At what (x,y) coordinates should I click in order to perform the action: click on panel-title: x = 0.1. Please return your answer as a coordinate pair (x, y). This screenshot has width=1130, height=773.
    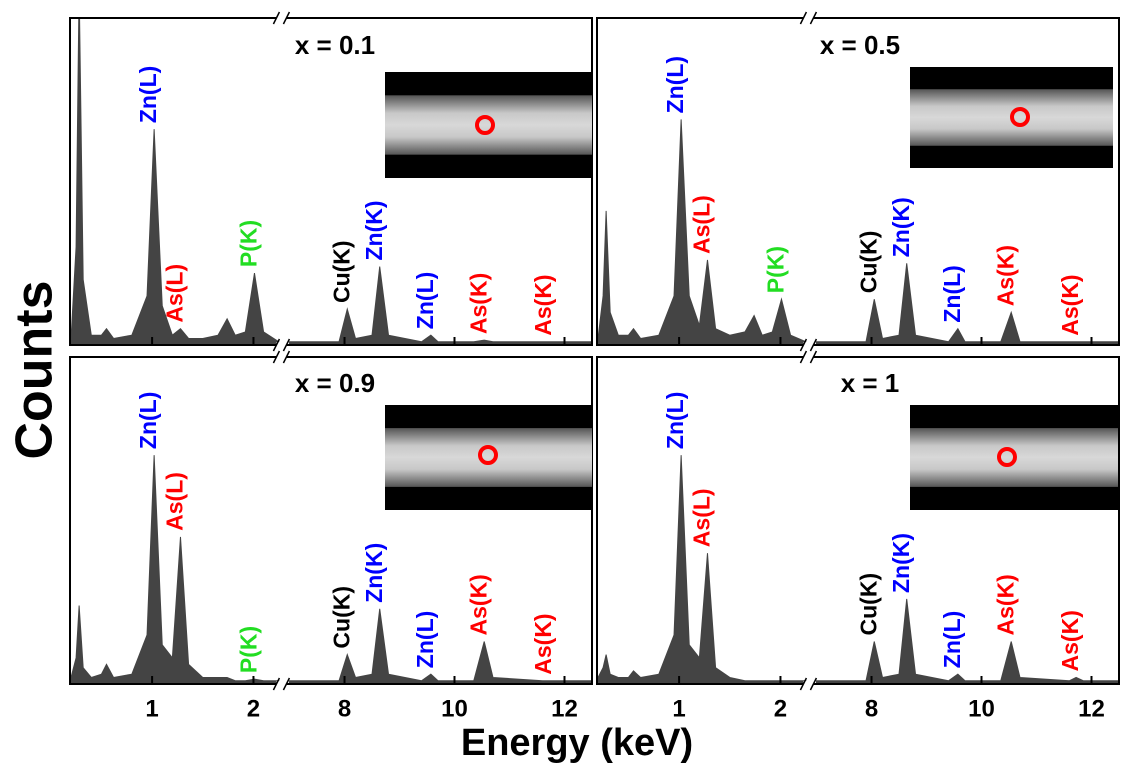
    Looking at the image, I should click on (335, 45).